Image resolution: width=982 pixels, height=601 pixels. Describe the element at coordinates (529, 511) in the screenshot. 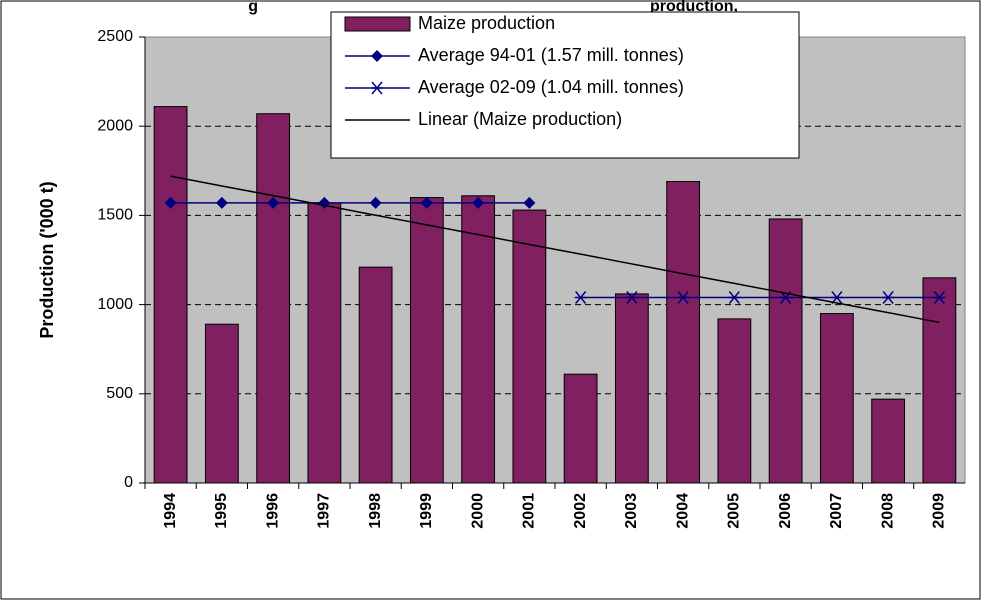

I see `x-tick-label: 2001` at that location.